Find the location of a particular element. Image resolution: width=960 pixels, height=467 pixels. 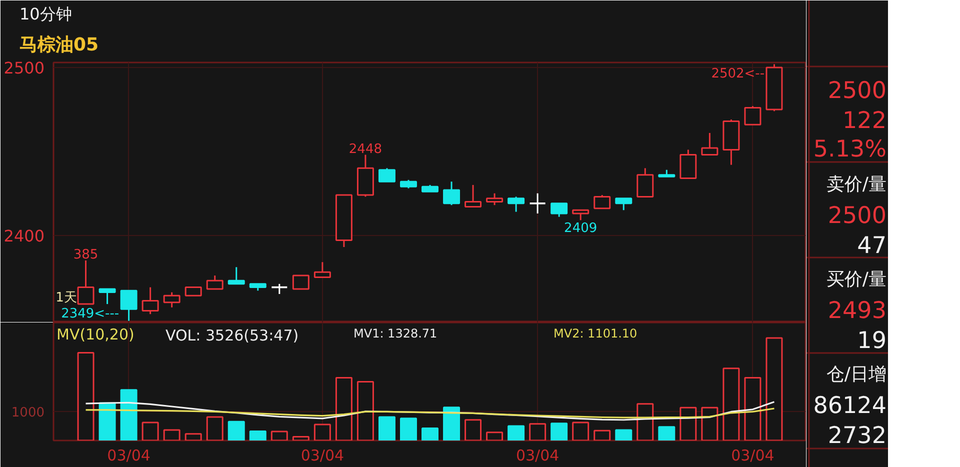

text: 122 is located at coordinates (864, 121).